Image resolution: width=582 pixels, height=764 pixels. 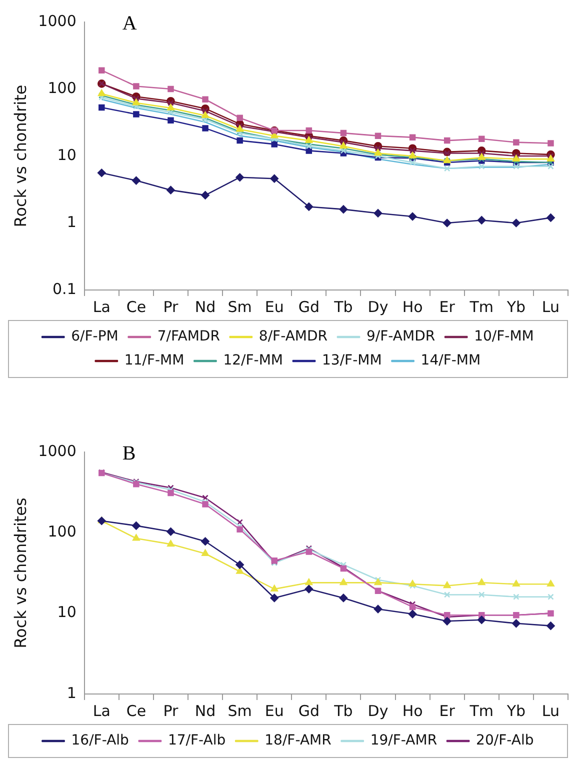 What do you see at coordinates (352, 360) in the screenshot?
I see `legend-label: 13/F-MM` at bounding box center [352, 360].